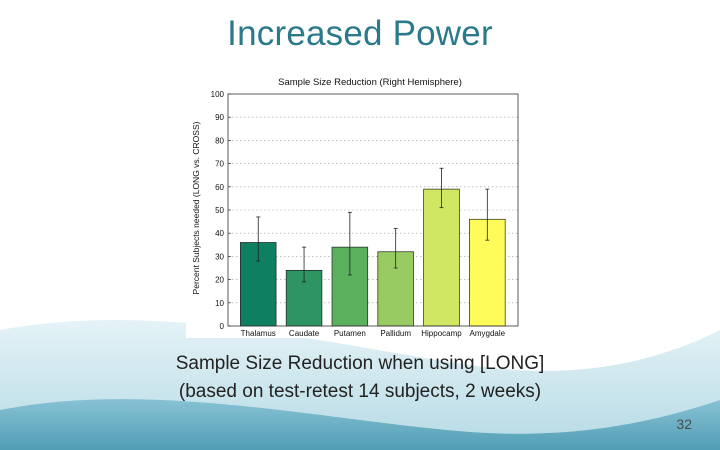 This screenshot has height=450, width=720. What do you see at coordinates (219, 233) in the screenshot?
I see `y-tick-label: 40` at bounding box center [219, 233].